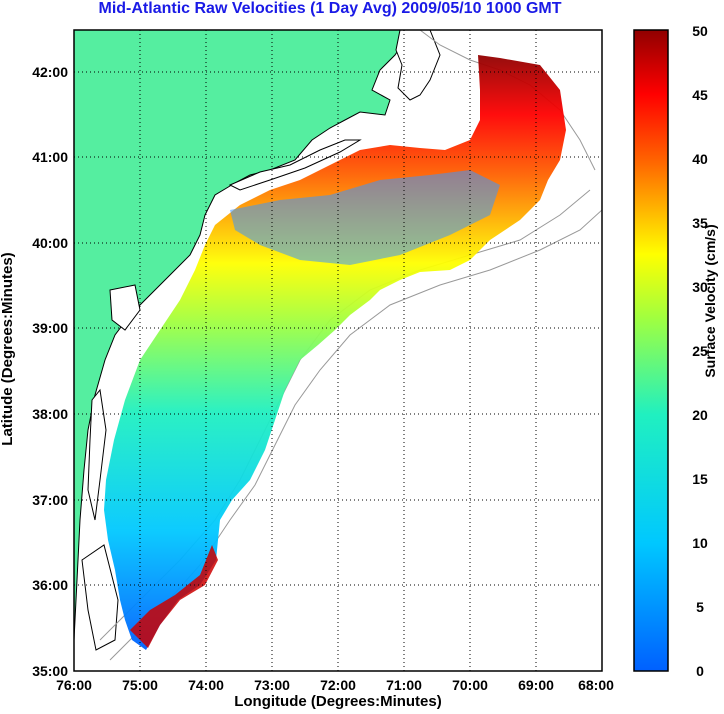 This screenshot has height=714, width=724. Describe the element at coordinates (100, 597) in the screenshot. I see `pamlico-sound` at that location.